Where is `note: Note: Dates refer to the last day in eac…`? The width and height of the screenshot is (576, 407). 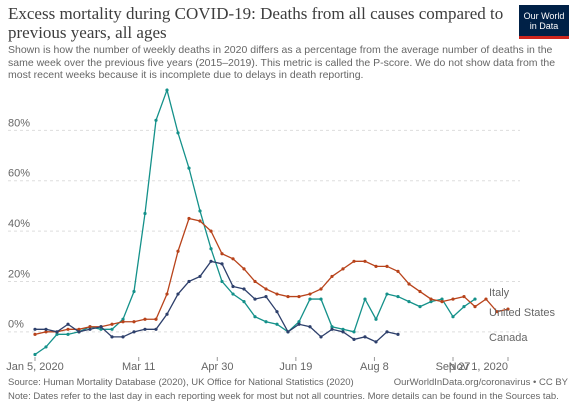 note: Note: Dates refer to the last day in eac… is located at coordinates (283, 396).